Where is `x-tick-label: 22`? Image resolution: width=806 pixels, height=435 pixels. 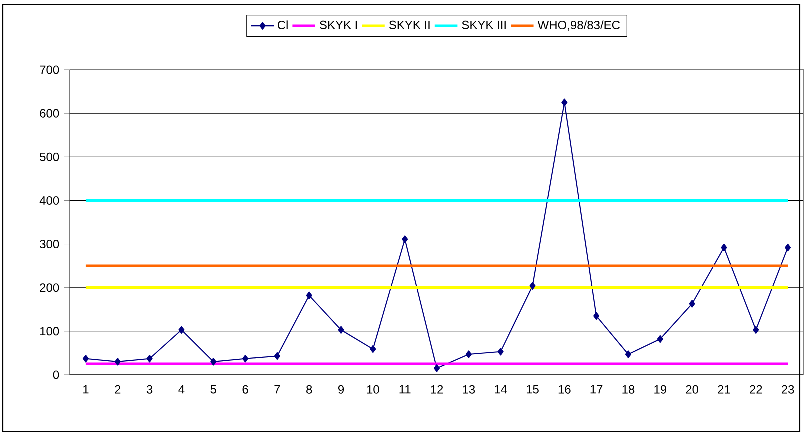
x-tick-label: 22 is located at coordinates (756, 389).